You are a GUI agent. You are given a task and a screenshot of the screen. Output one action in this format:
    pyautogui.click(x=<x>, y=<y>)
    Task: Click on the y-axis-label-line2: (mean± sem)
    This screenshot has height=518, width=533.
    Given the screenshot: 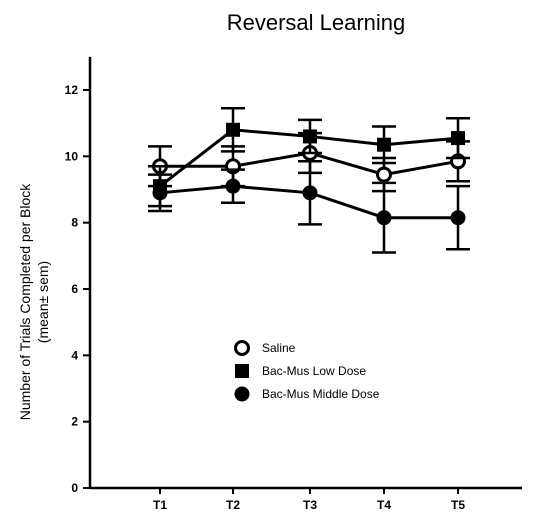 What is the action you would take?
    pyautogui.click(x=43, y=302)
    